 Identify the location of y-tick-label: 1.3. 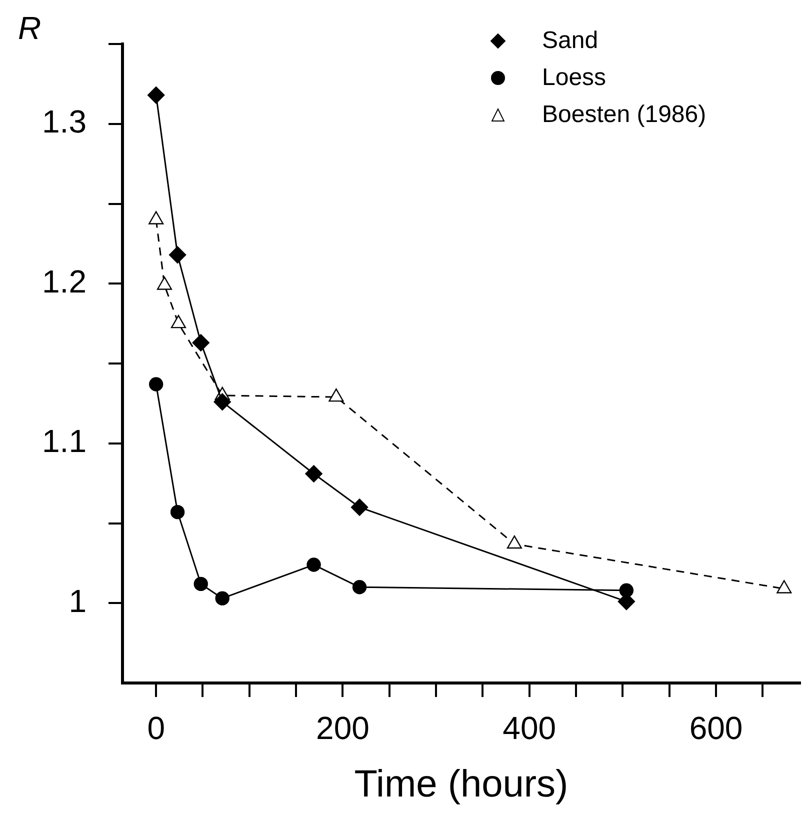
(64, 122).